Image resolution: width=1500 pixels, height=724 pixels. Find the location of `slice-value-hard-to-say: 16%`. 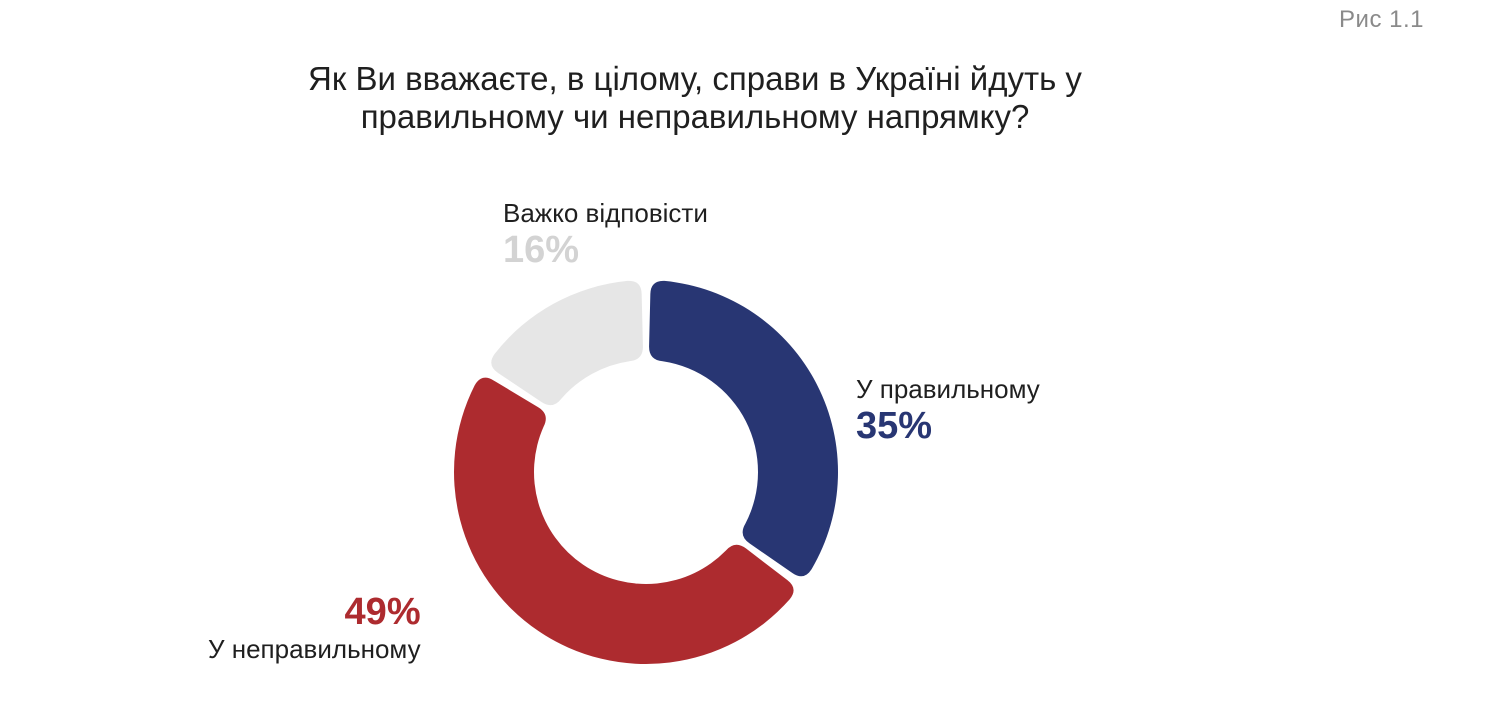

slice-value-hard-to-say: 16% is located at coordinates (541, 250).